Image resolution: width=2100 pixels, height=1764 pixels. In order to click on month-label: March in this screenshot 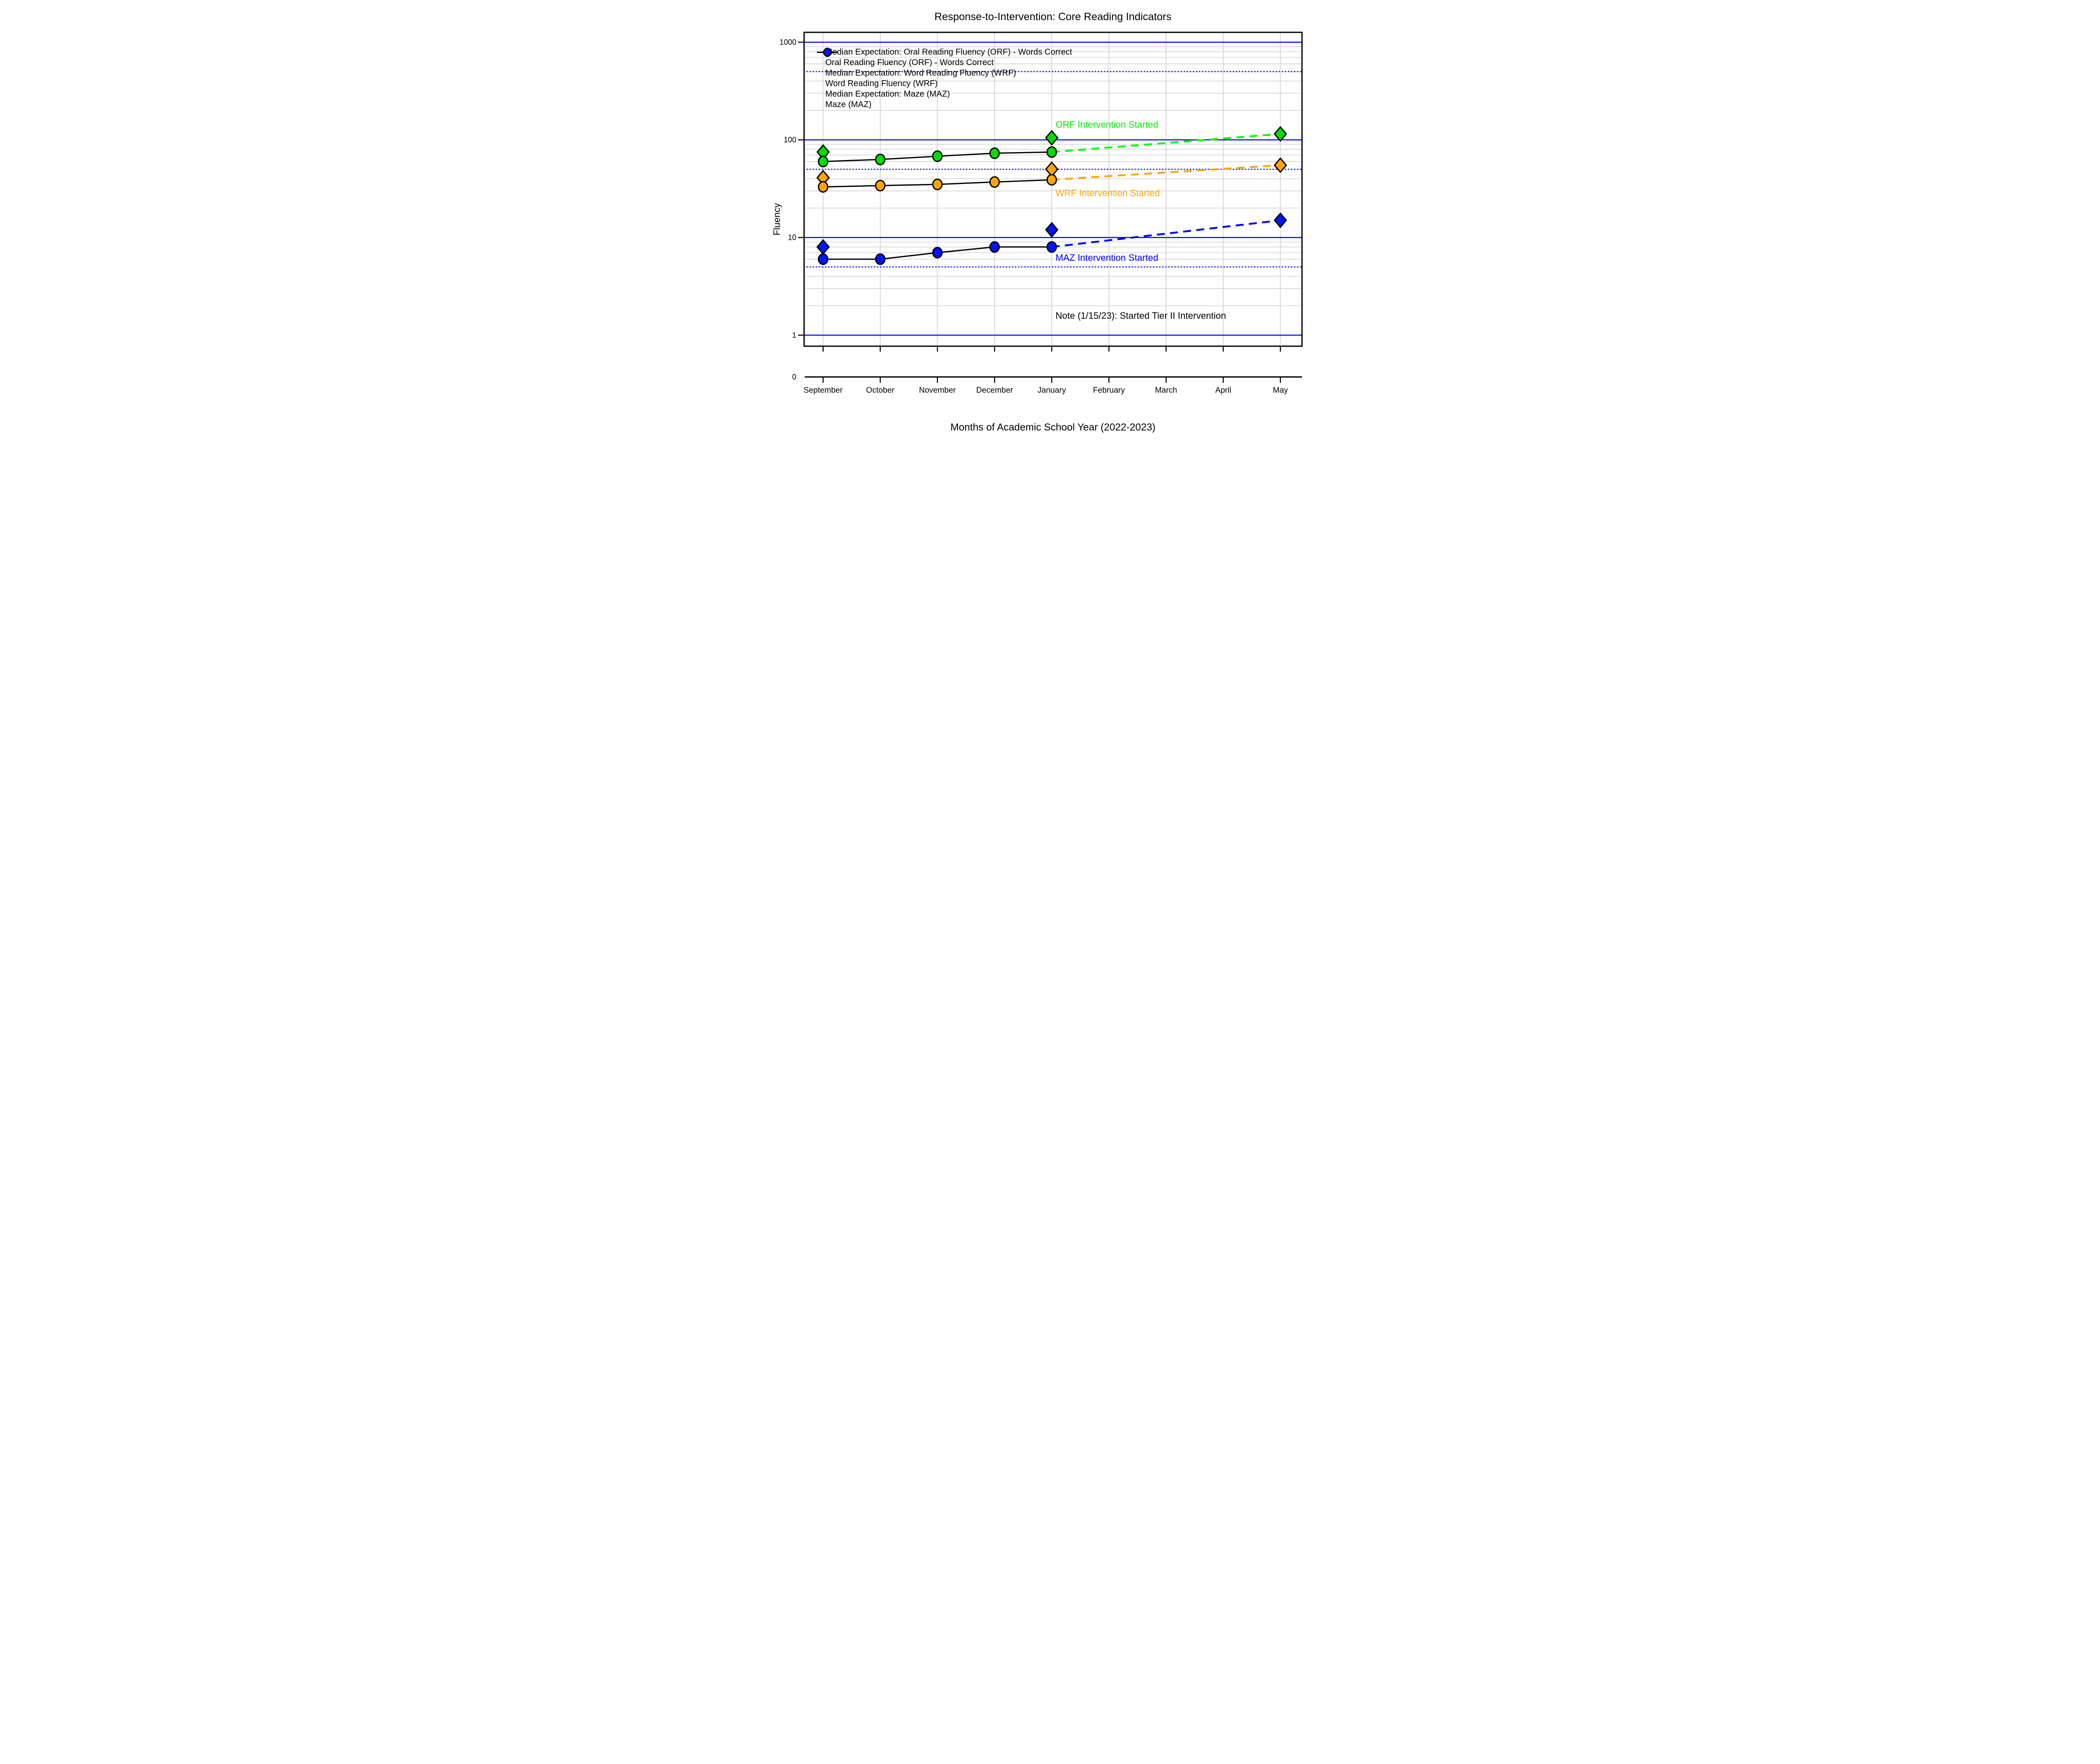, I will do `click(1166, 390)`.